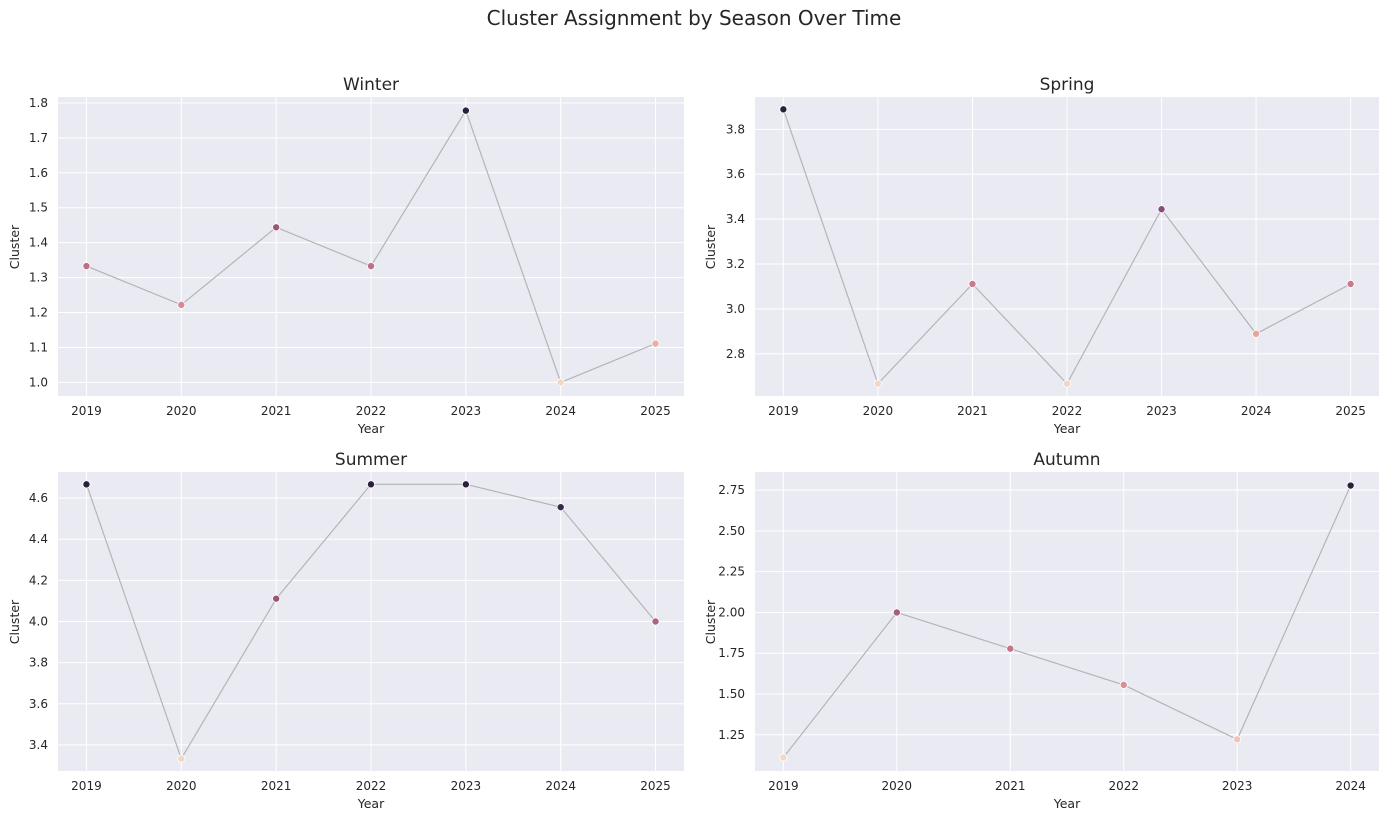 The width and height of the screenshot is (1389, 820). Describe the element at coordinates (731, 531) in the screenshot. I see `y-tick-label: 2.50` at that location.